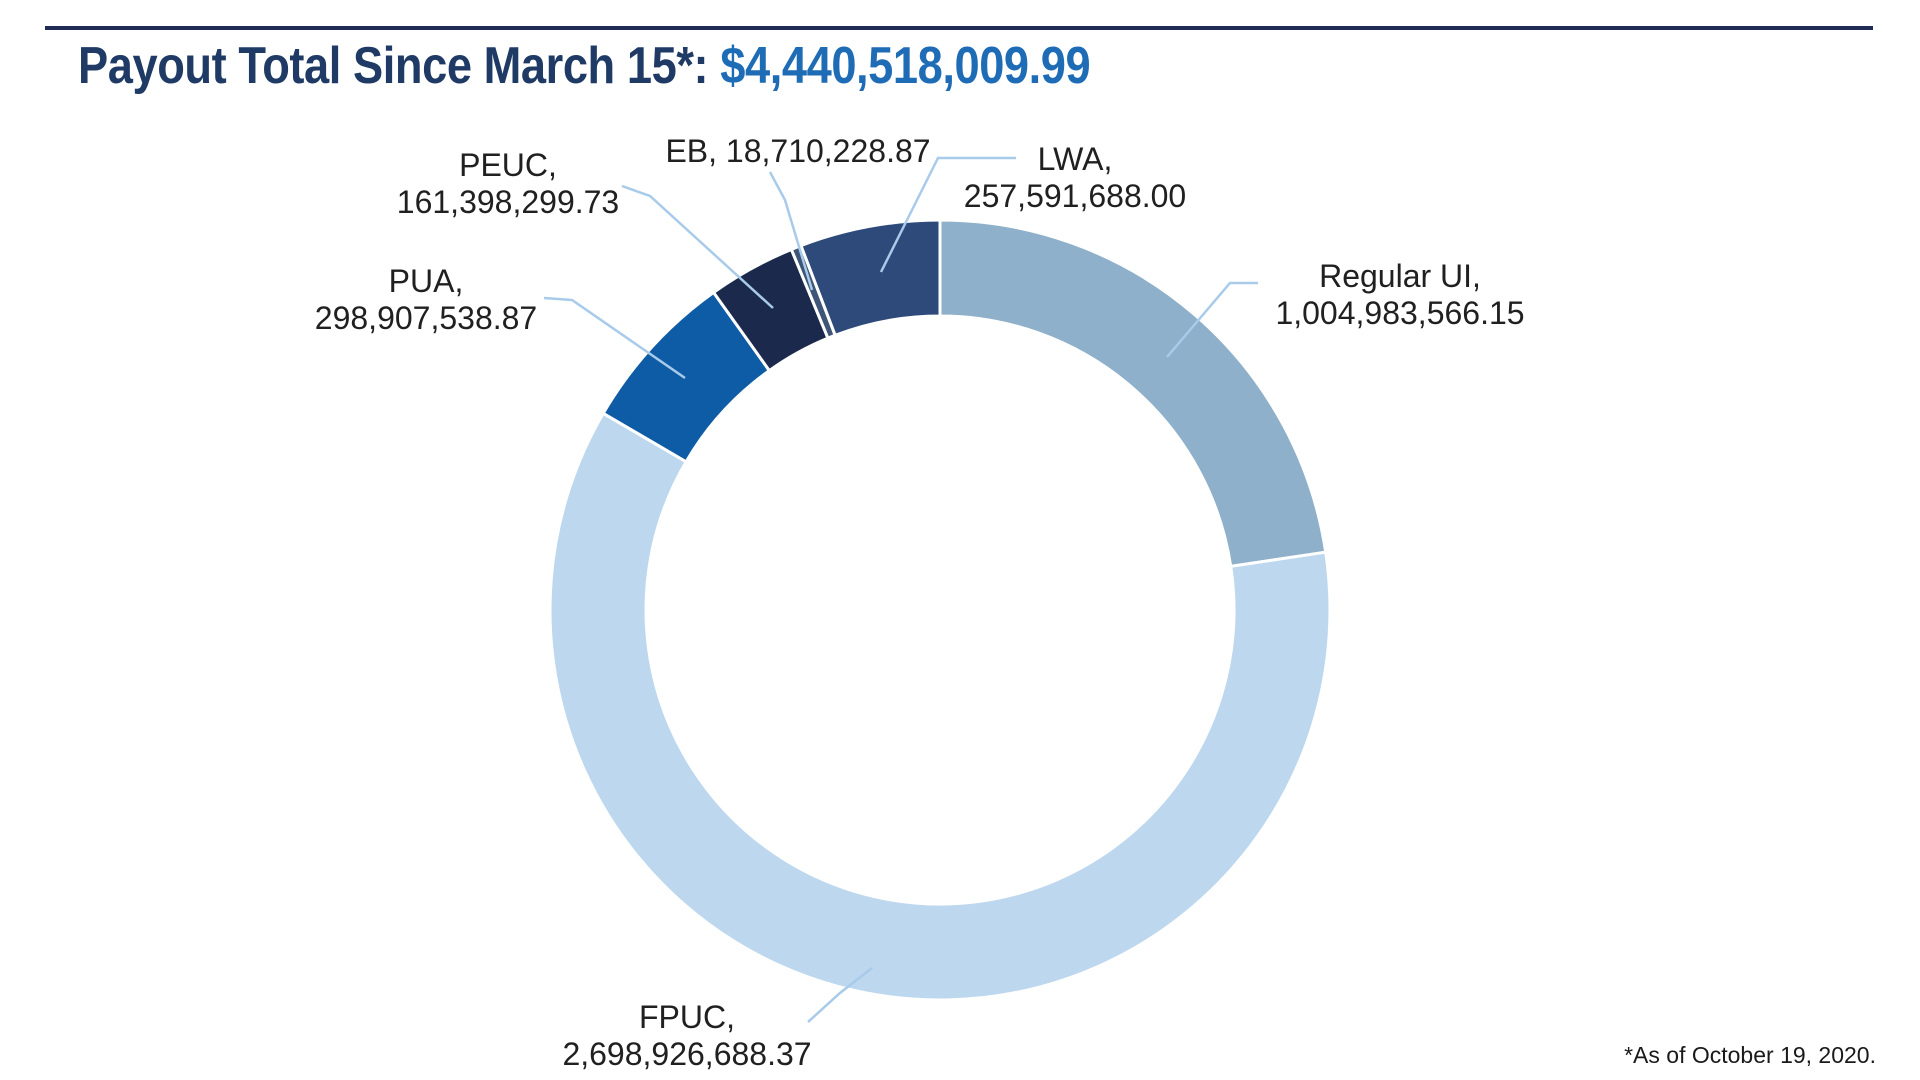 The image size is (1920, 1080). Describe the element at coordinates (905, 66) in the screenshot. I see `title-amount: $4,440,518,009.99` at that location.